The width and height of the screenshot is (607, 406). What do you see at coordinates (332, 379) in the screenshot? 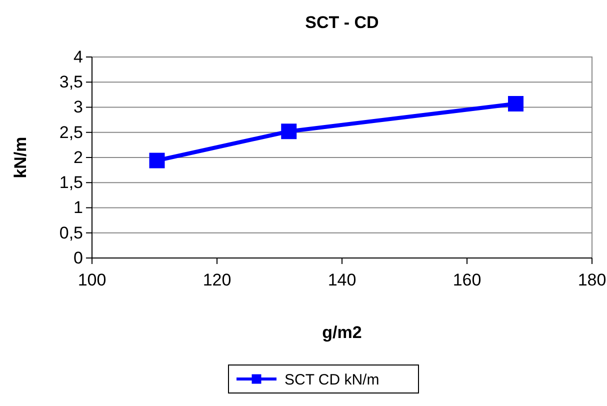
I see `legend-label: SCT CD kN/m` at bounding box center [332, 379].